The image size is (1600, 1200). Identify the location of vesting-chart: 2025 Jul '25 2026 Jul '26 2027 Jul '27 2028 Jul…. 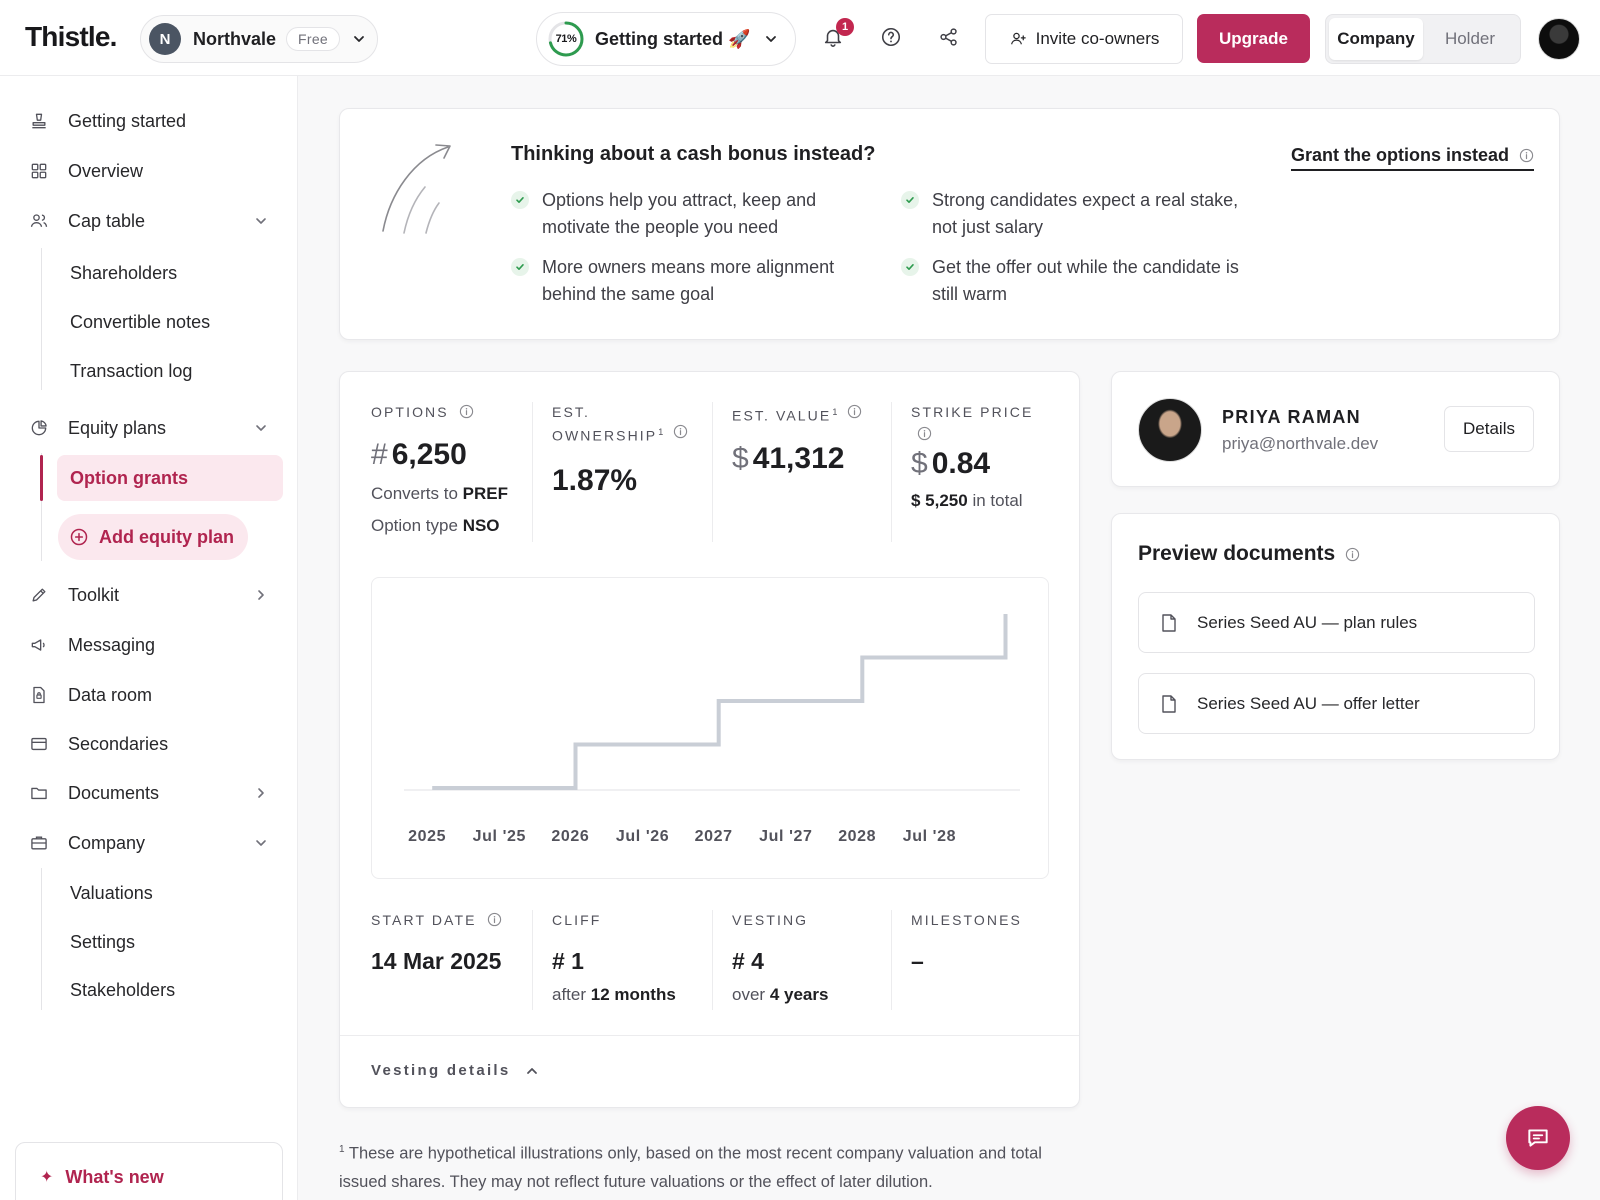
(710, 728).